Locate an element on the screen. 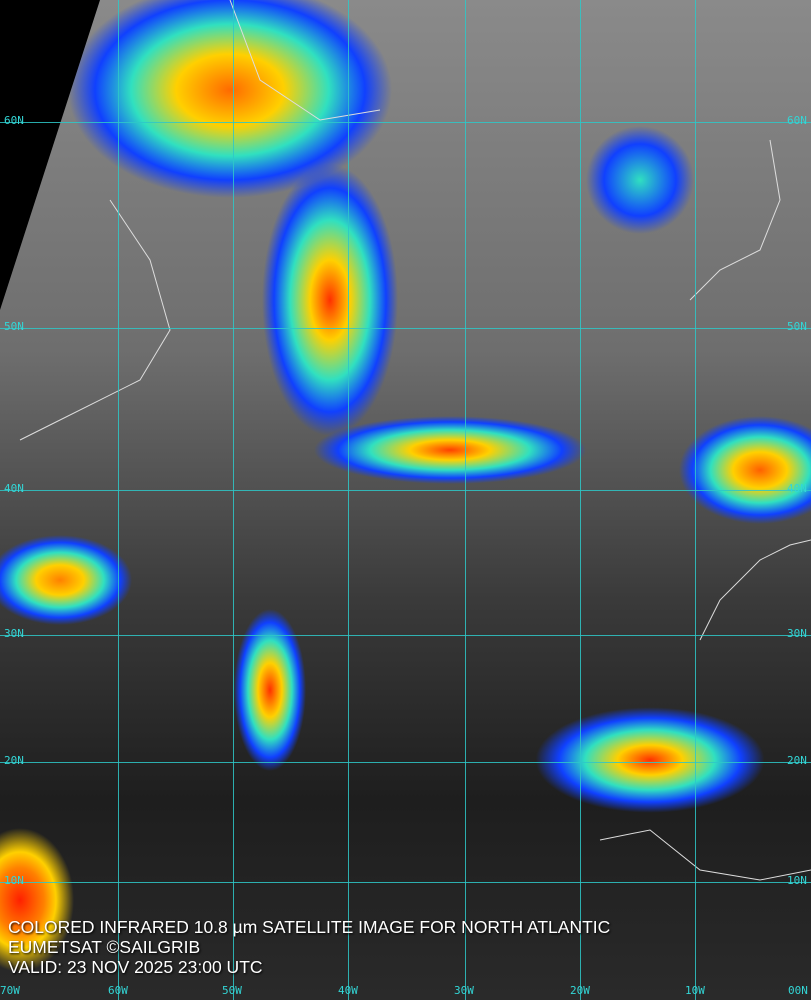 The width and height of the screenshot is (811, 1000). lat-label-50n-right: 50N is located at coordinates (797, 326).